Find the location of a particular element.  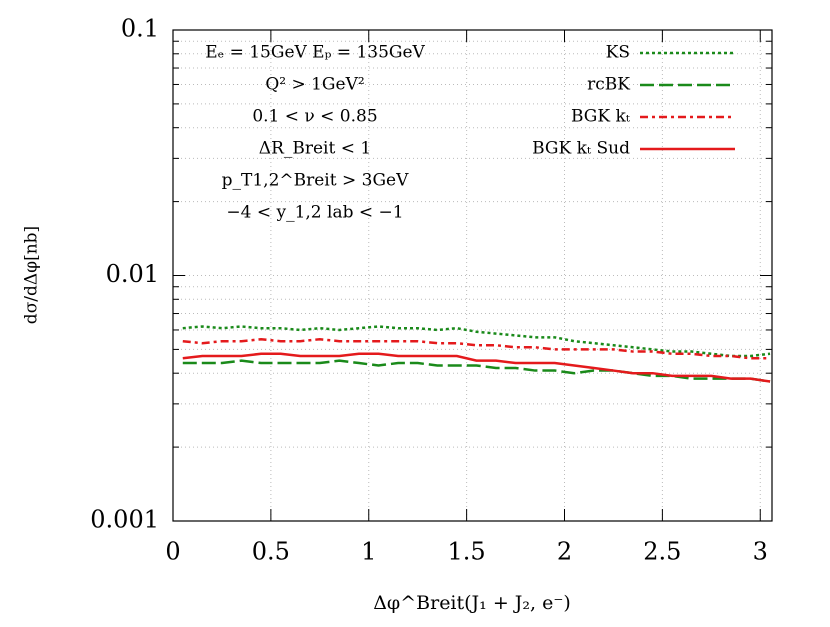

x-tick-label: 2.5 is located at coordinates (662, 552).